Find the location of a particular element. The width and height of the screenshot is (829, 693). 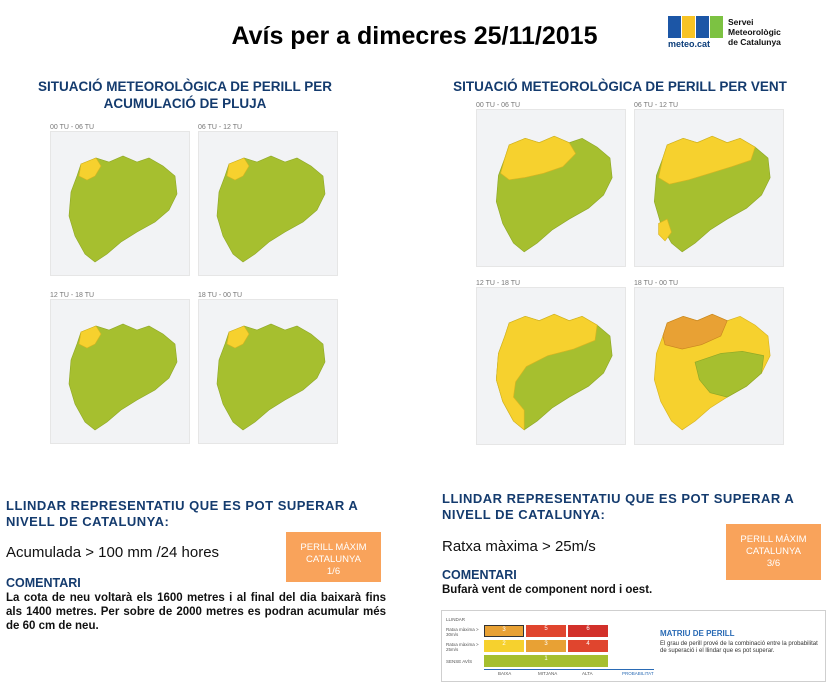

matrix-col-label: MITJANA is located at coordinates (548, 673).